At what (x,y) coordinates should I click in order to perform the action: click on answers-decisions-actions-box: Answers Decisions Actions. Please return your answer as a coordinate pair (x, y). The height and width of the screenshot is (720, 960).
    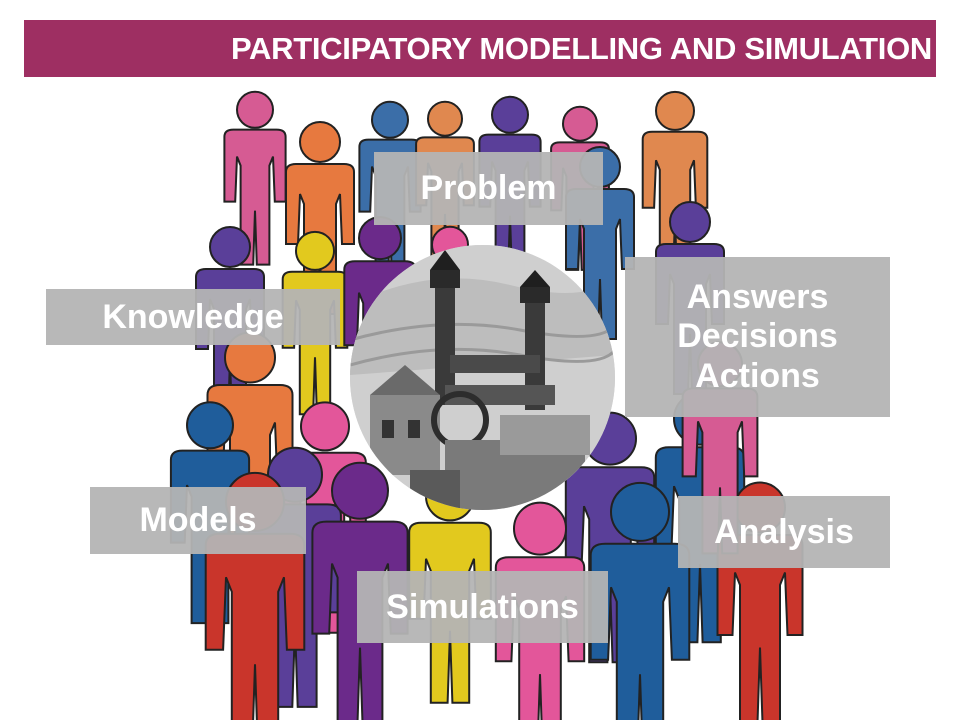
    Looking at the image, I should click on (757, 337).